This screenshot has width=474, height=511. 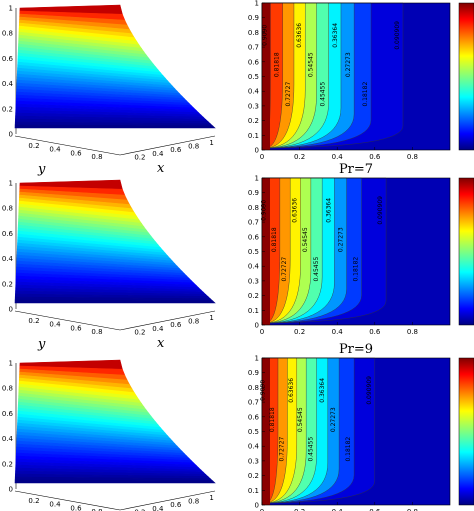 What do you see at coordinates (365, 94) in the screenshot?
I see `row1-contour-label: 0.18182` at bounding box center [365, 94].